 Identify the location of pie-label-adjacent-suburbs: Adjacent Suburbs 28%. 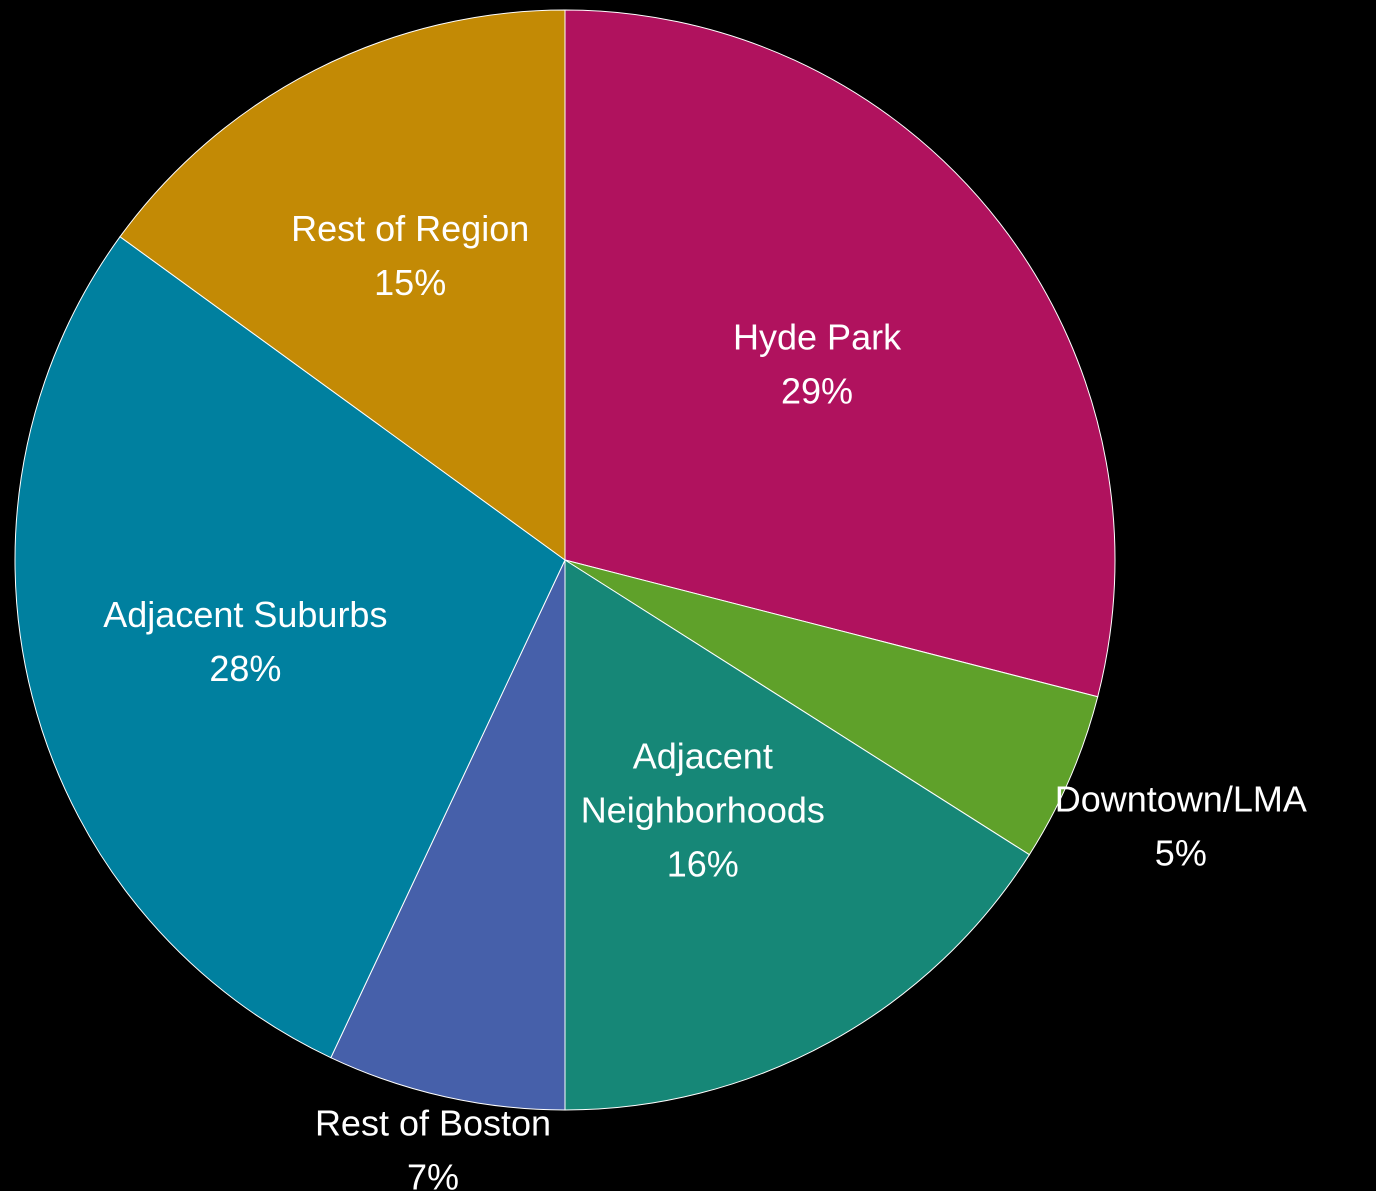
(245, 641).